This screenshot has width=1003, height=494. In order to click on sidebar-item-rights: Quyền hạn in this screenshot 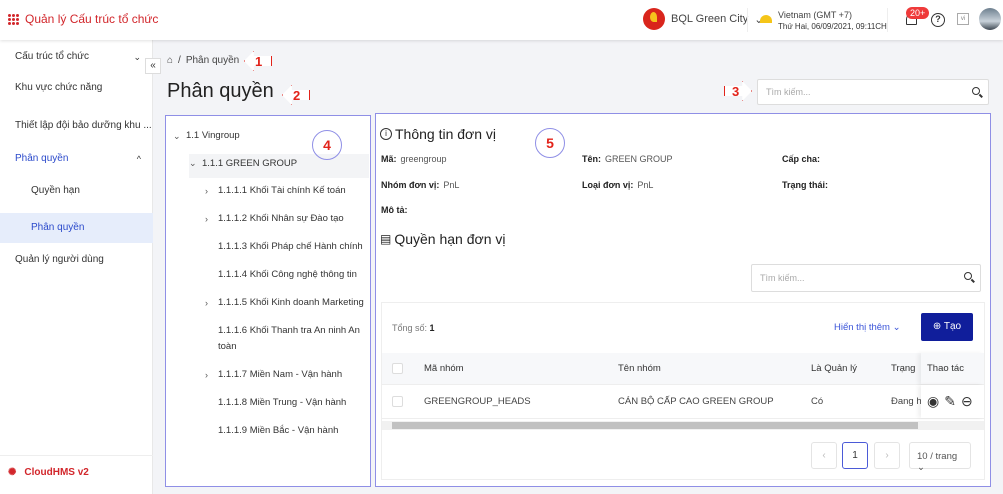, I will do `click(76, 191)`.